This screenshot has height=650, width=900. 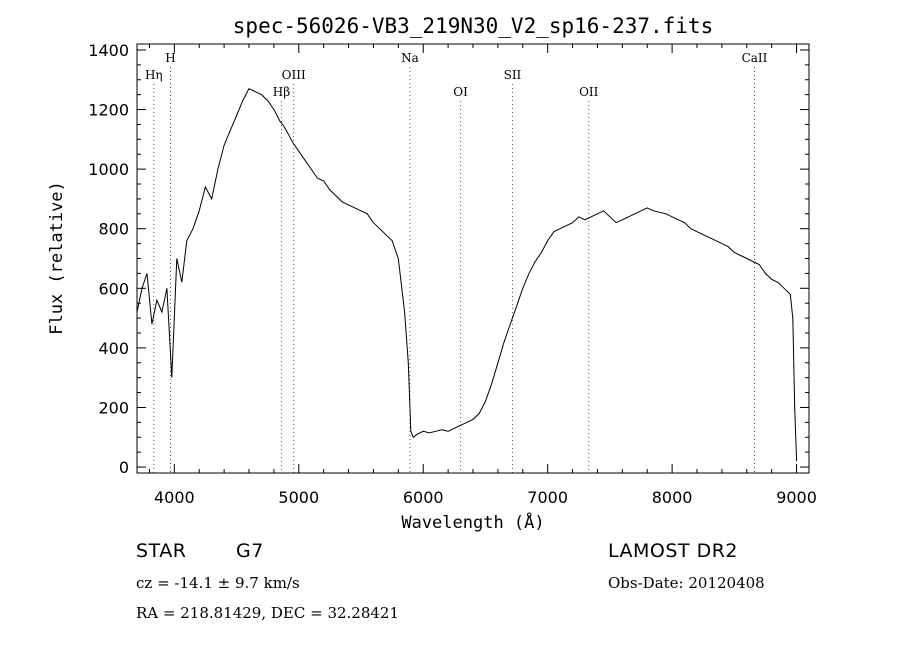 What do you see at coordinates (268, 613) in the screenshot?
I see `coordinates-text: RA = 218.81429, DEC = 32.28421` at bounding box center [268, 613].